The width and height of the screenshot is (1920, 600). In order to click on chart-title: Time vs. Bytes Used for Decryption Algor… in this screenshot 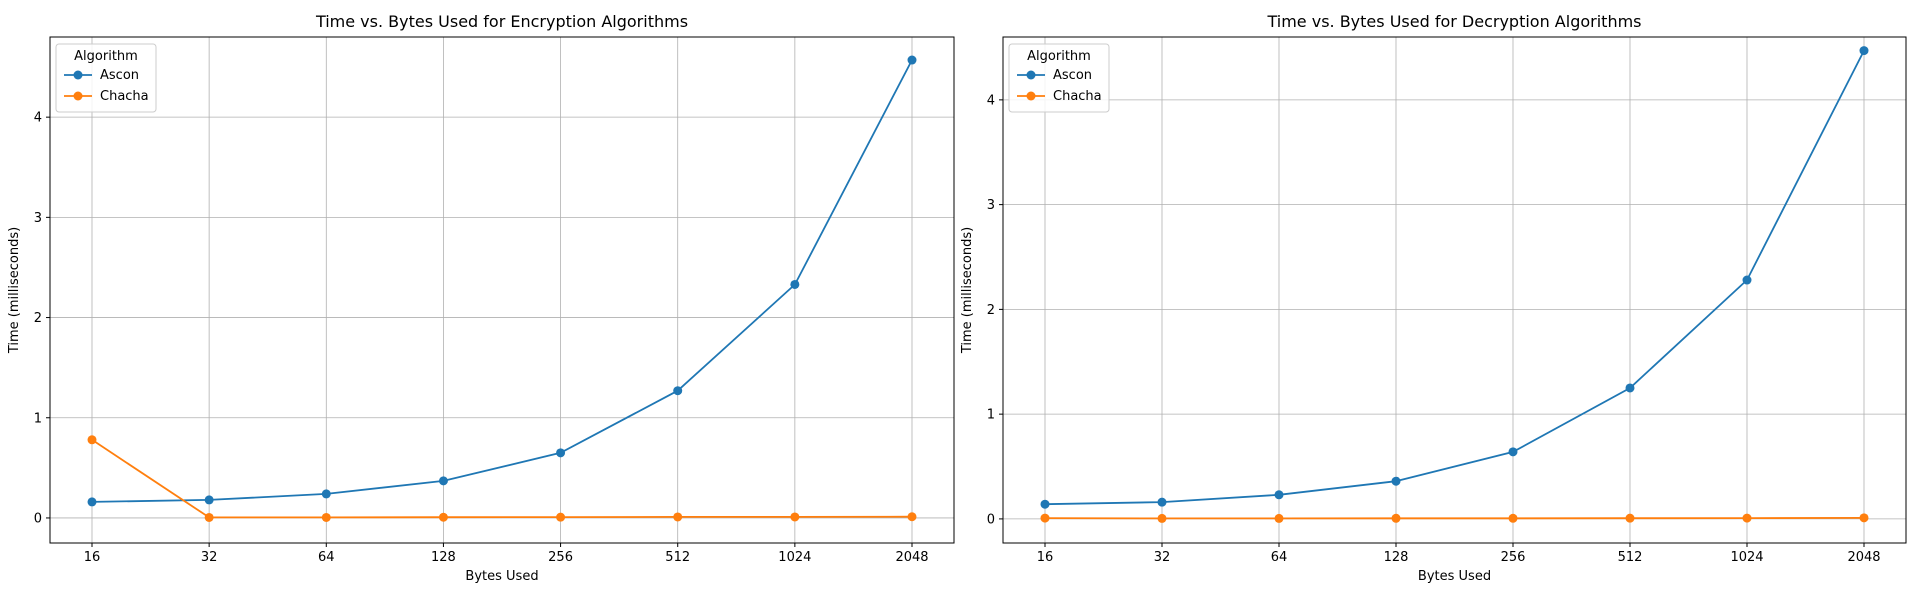, I will do `click(1453, 21)`.